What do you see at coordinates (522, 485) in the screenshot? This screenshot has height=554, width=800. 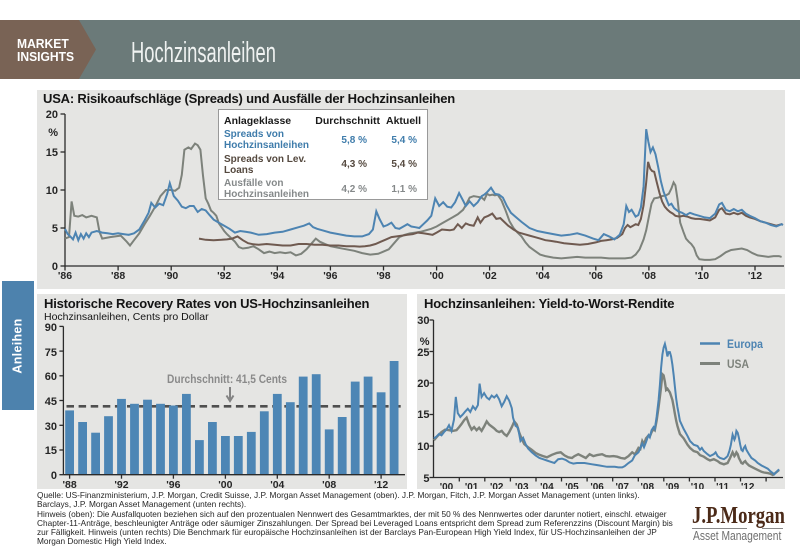 I see `svg-text: '03` at bounding box center [522, 485].